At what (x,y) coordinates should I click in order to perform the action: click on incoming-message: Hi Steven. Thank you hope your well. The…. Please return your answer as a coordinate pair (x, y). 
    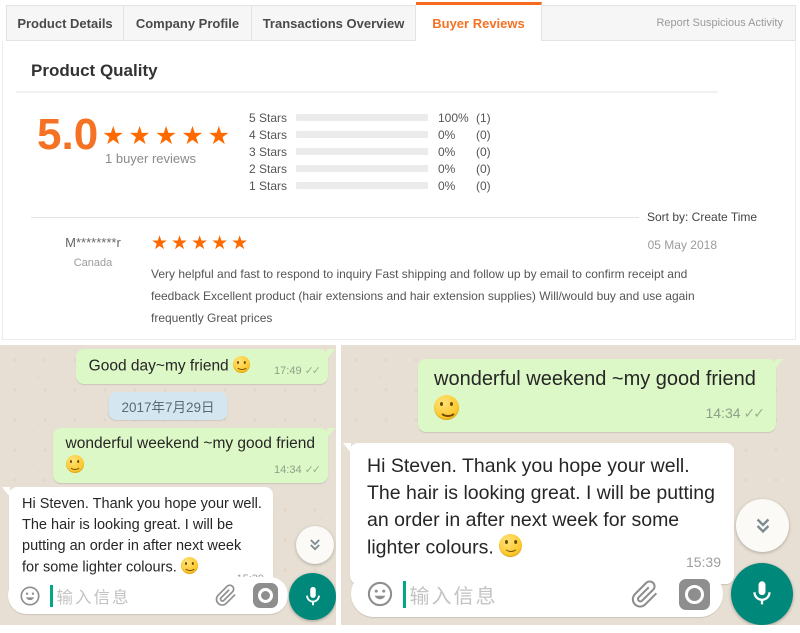
    Looking at the image, I should click on (538, 513).